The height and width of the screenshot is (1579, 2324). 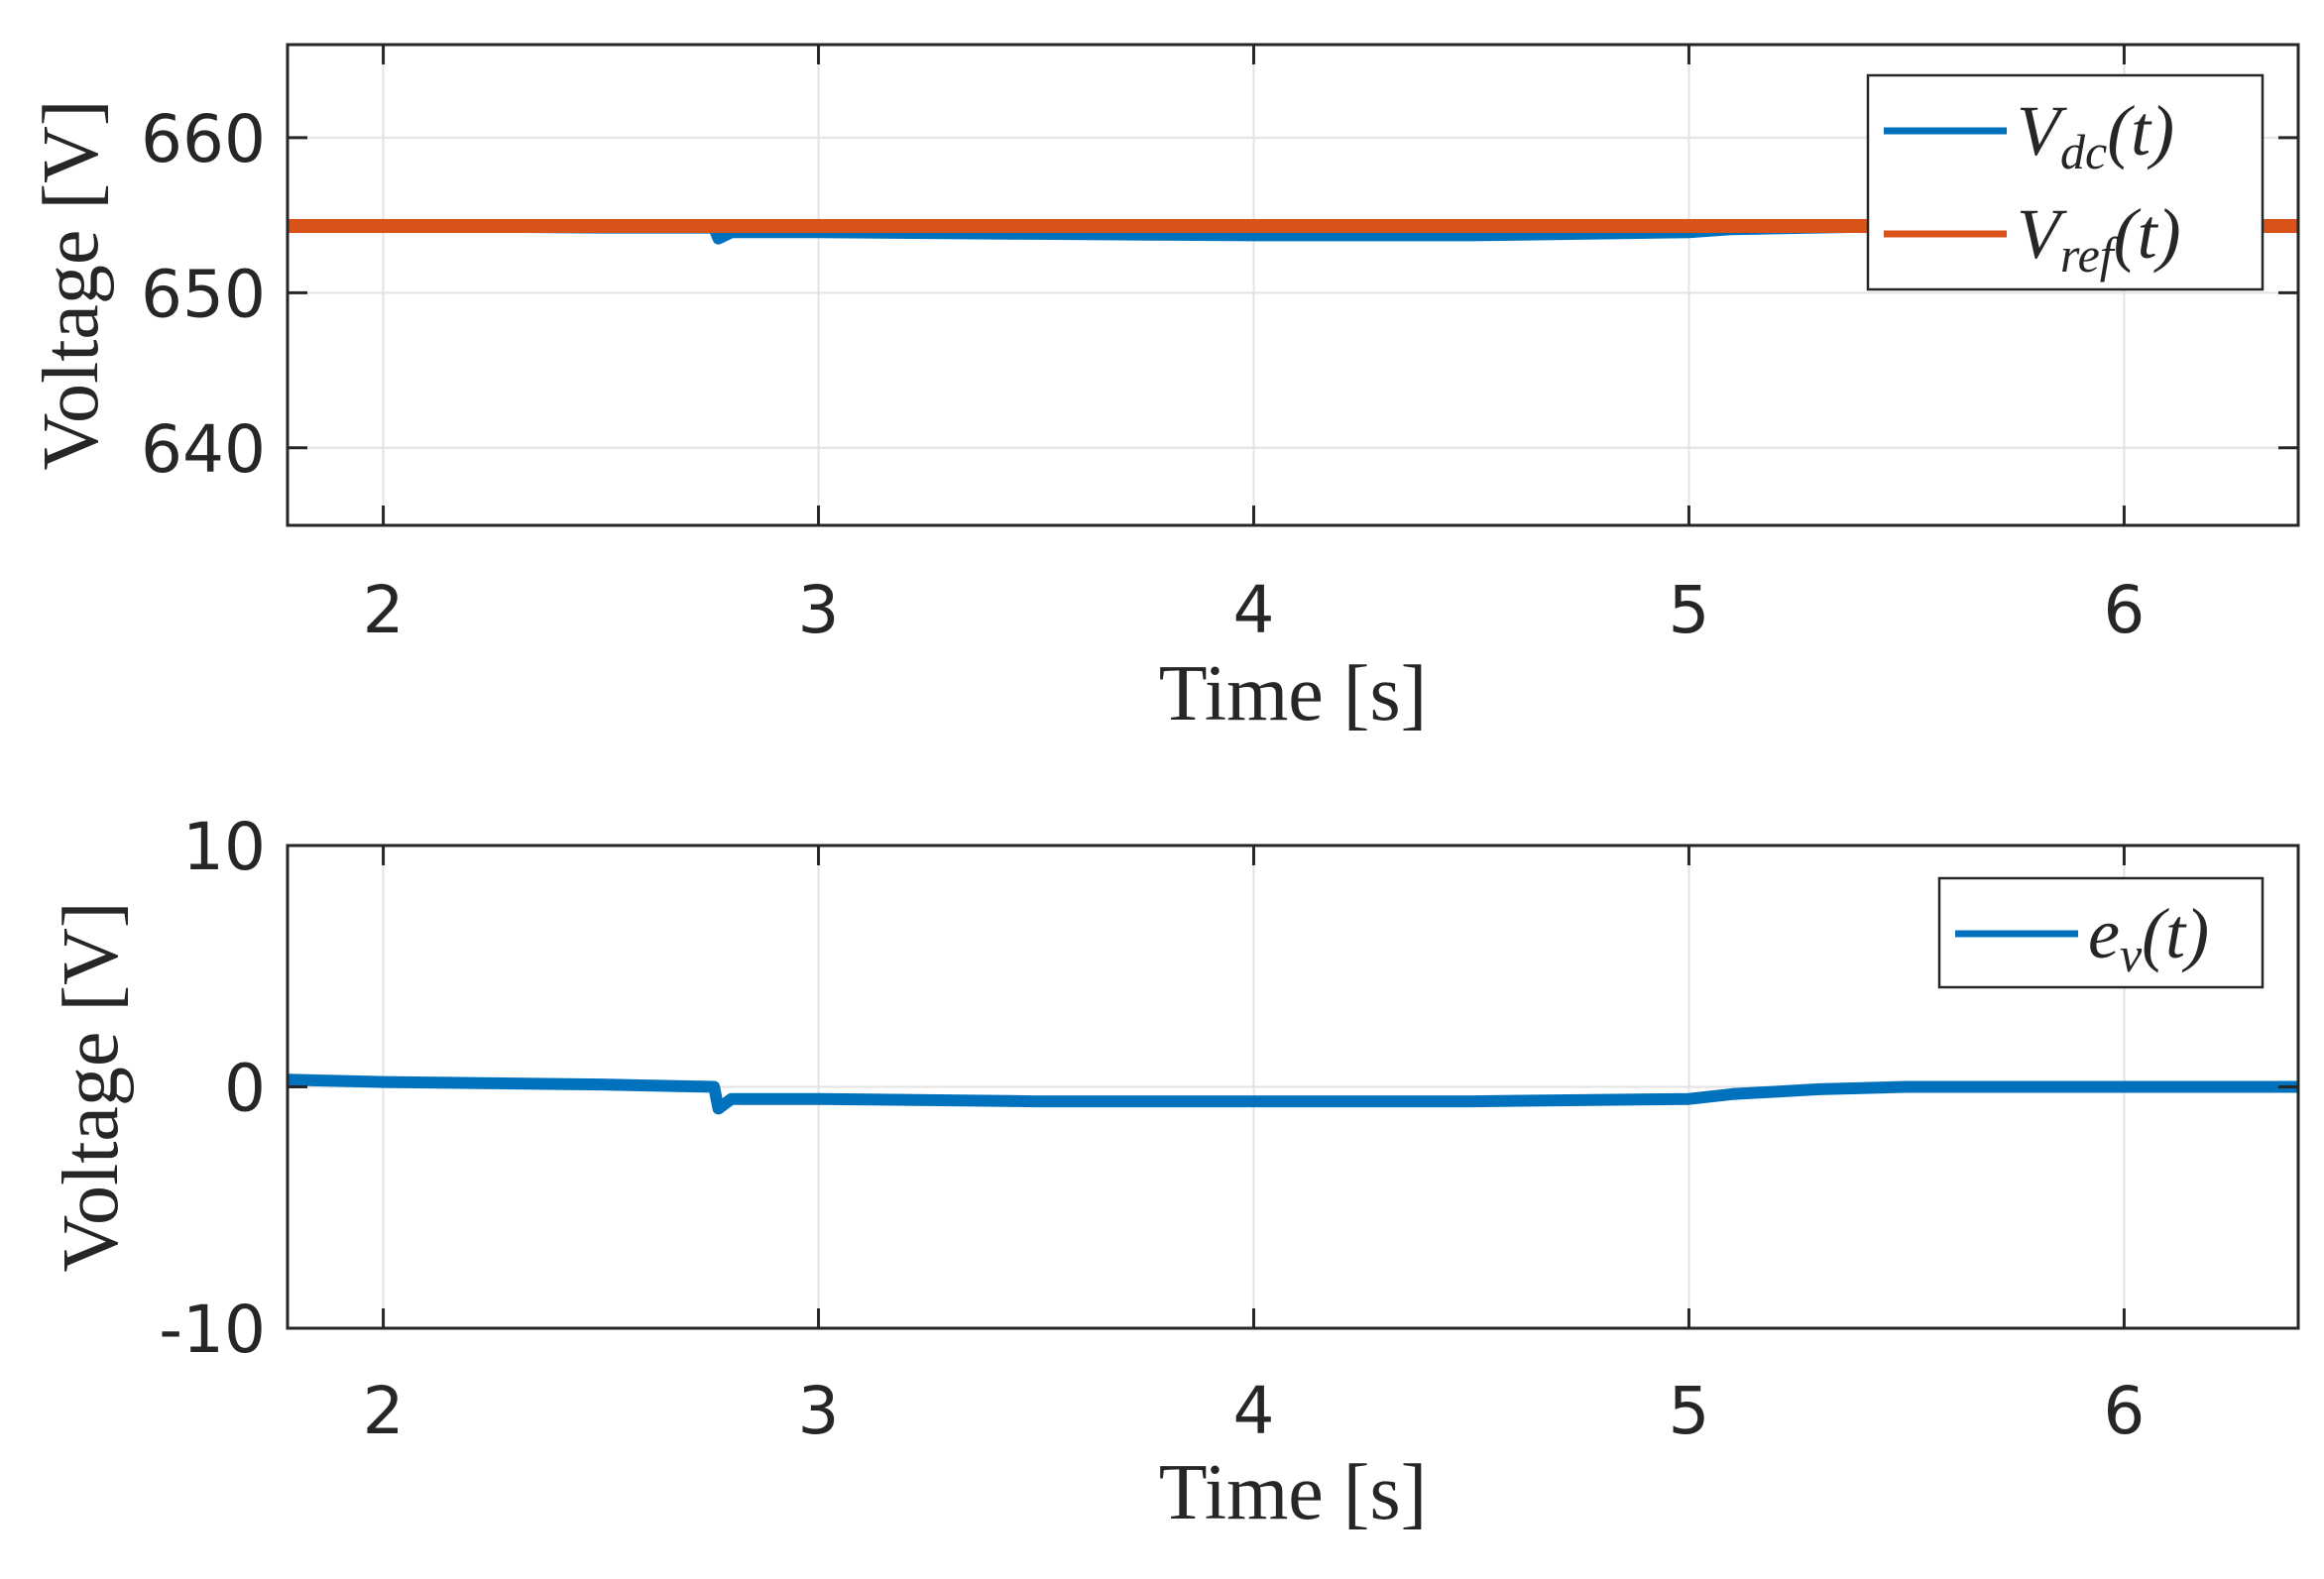 I want to click on y-tick-label: 650, so click(x=203, y=294).